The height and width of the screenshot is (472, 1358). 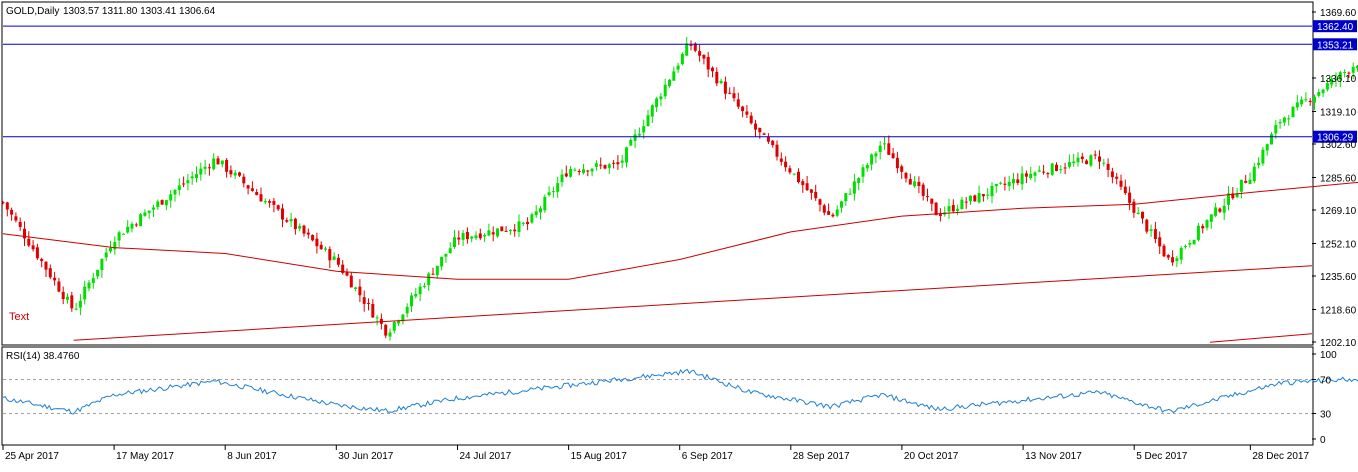 I want to click on chart-annotation-text: Text, so click(x=19, y=317).